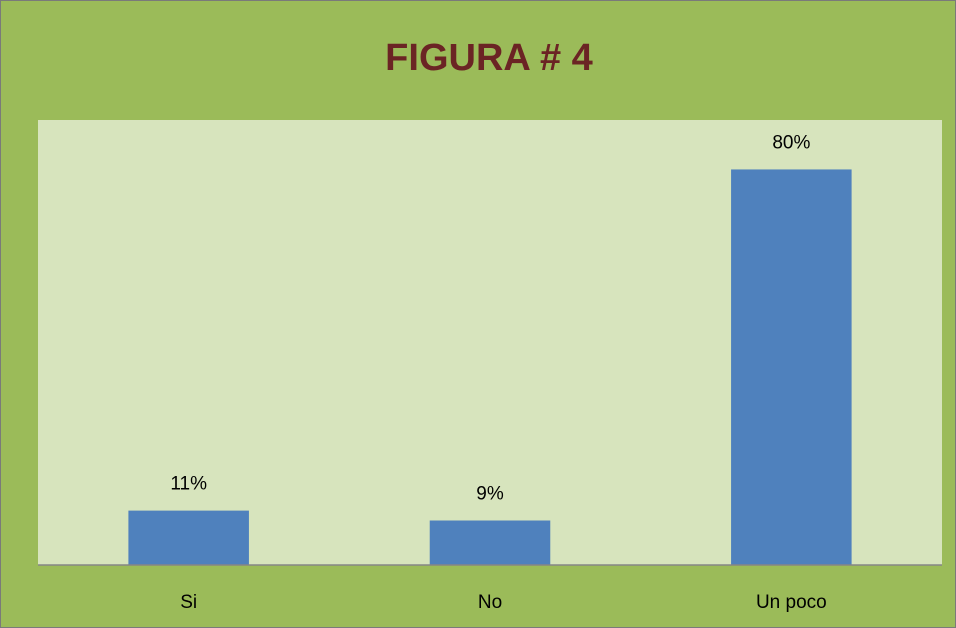 This screenshot has width=956, height=628. Describe the element at coordinates (188, 484) in the screenshot. I see `data-label: 11%` at that location.